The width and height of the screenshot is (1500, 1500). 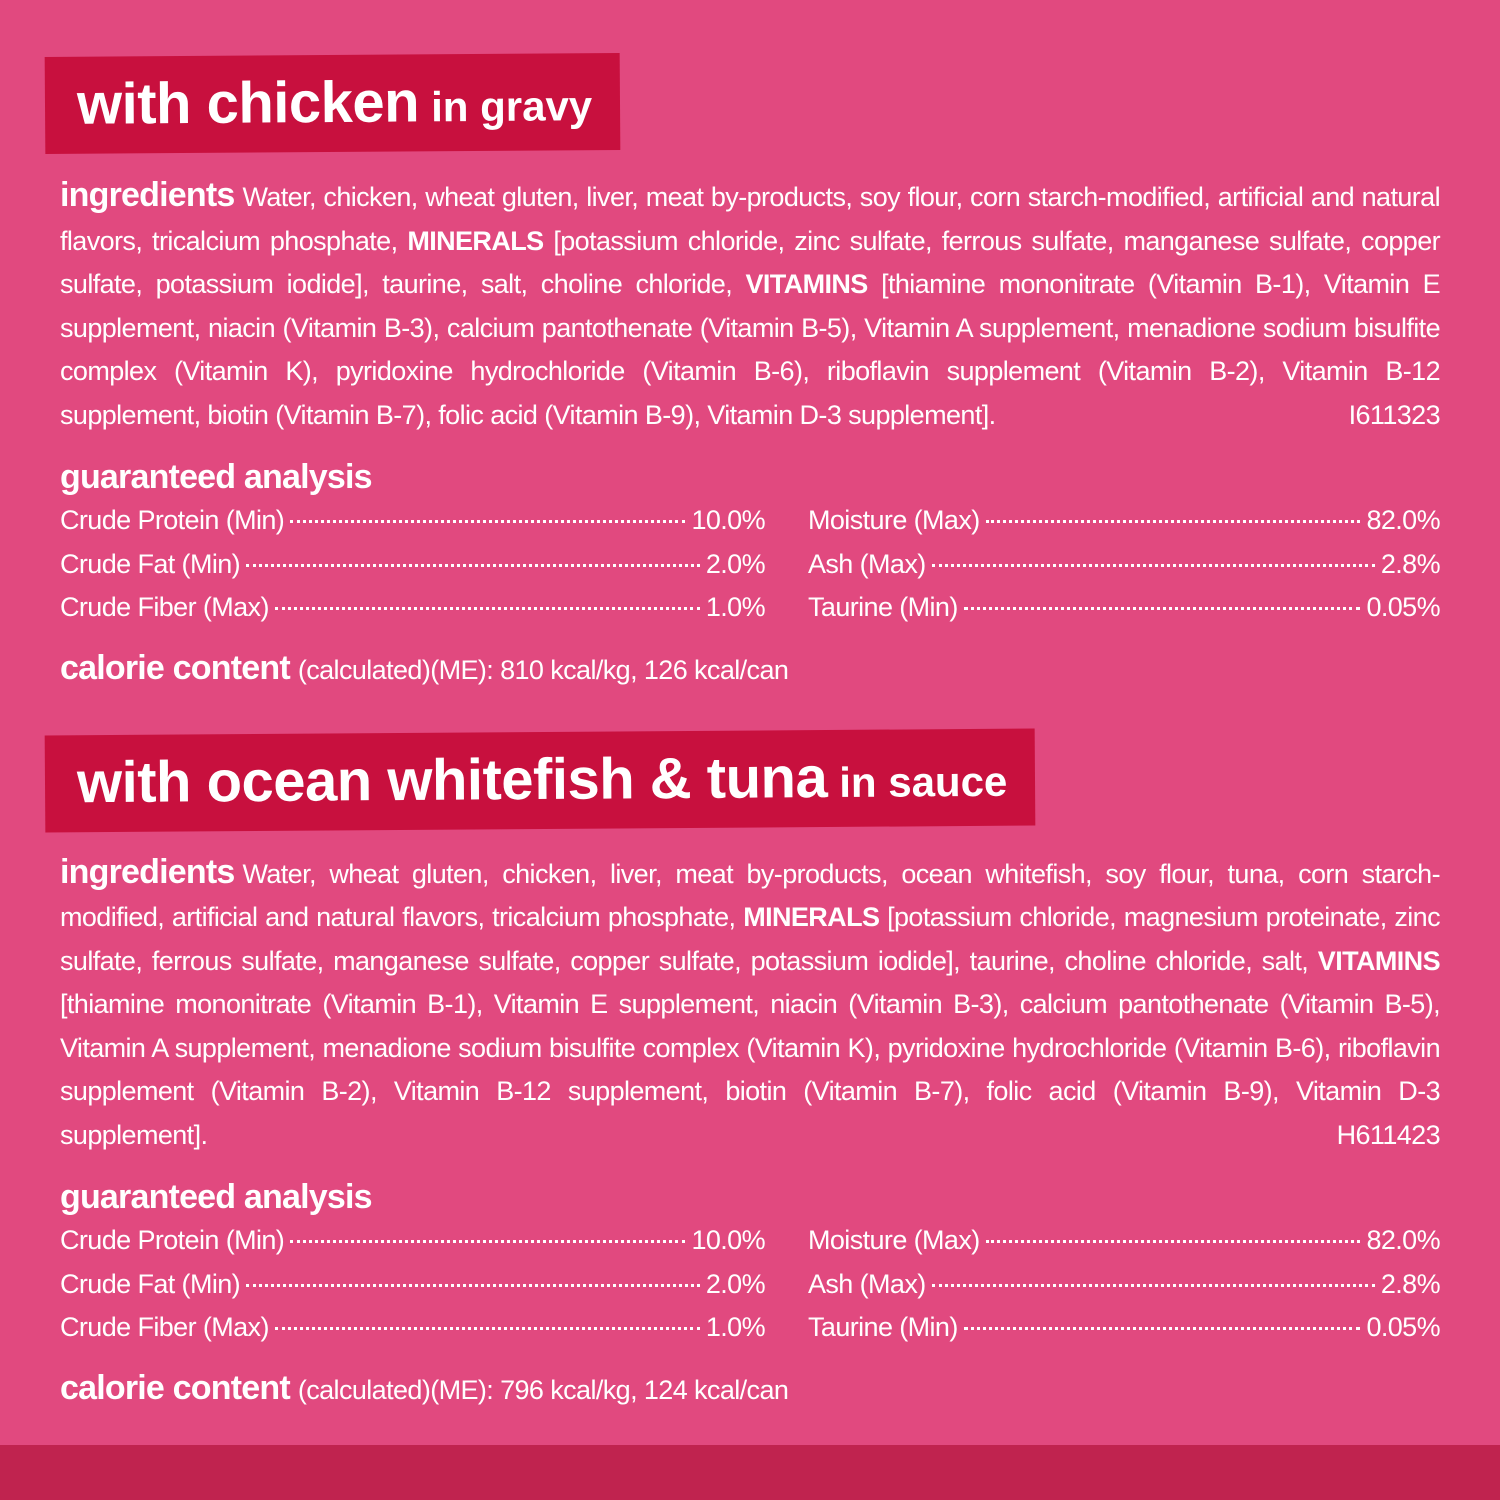 What do you see at coordinates (248, 103) in the screenshot?
I see `title-main: with chicken` at bounding box center [248, 103].